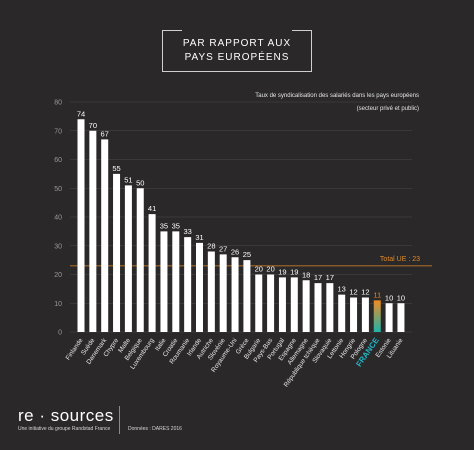  I want to click on title-line-1: PAR RAPPORT AUX, so click(237, 43).